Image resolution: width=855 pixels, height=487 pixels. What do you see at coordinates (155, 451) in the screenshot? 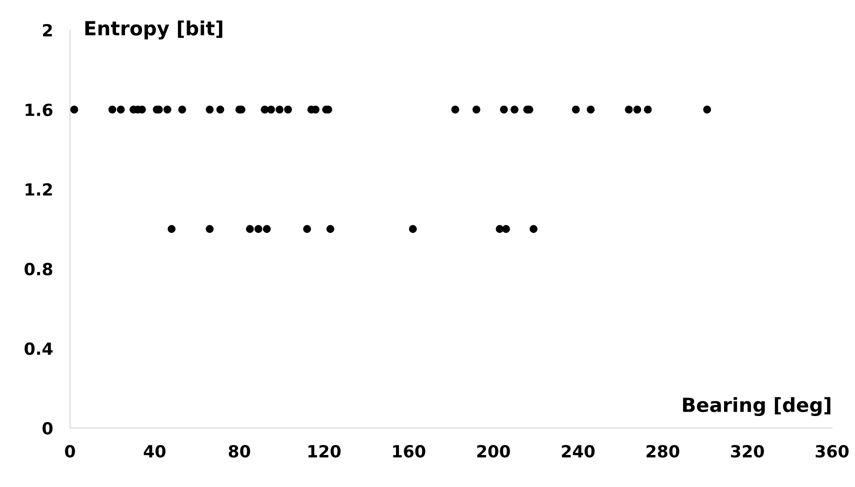
I see `x-tick-label: 40` at bounding box center [155, 451].